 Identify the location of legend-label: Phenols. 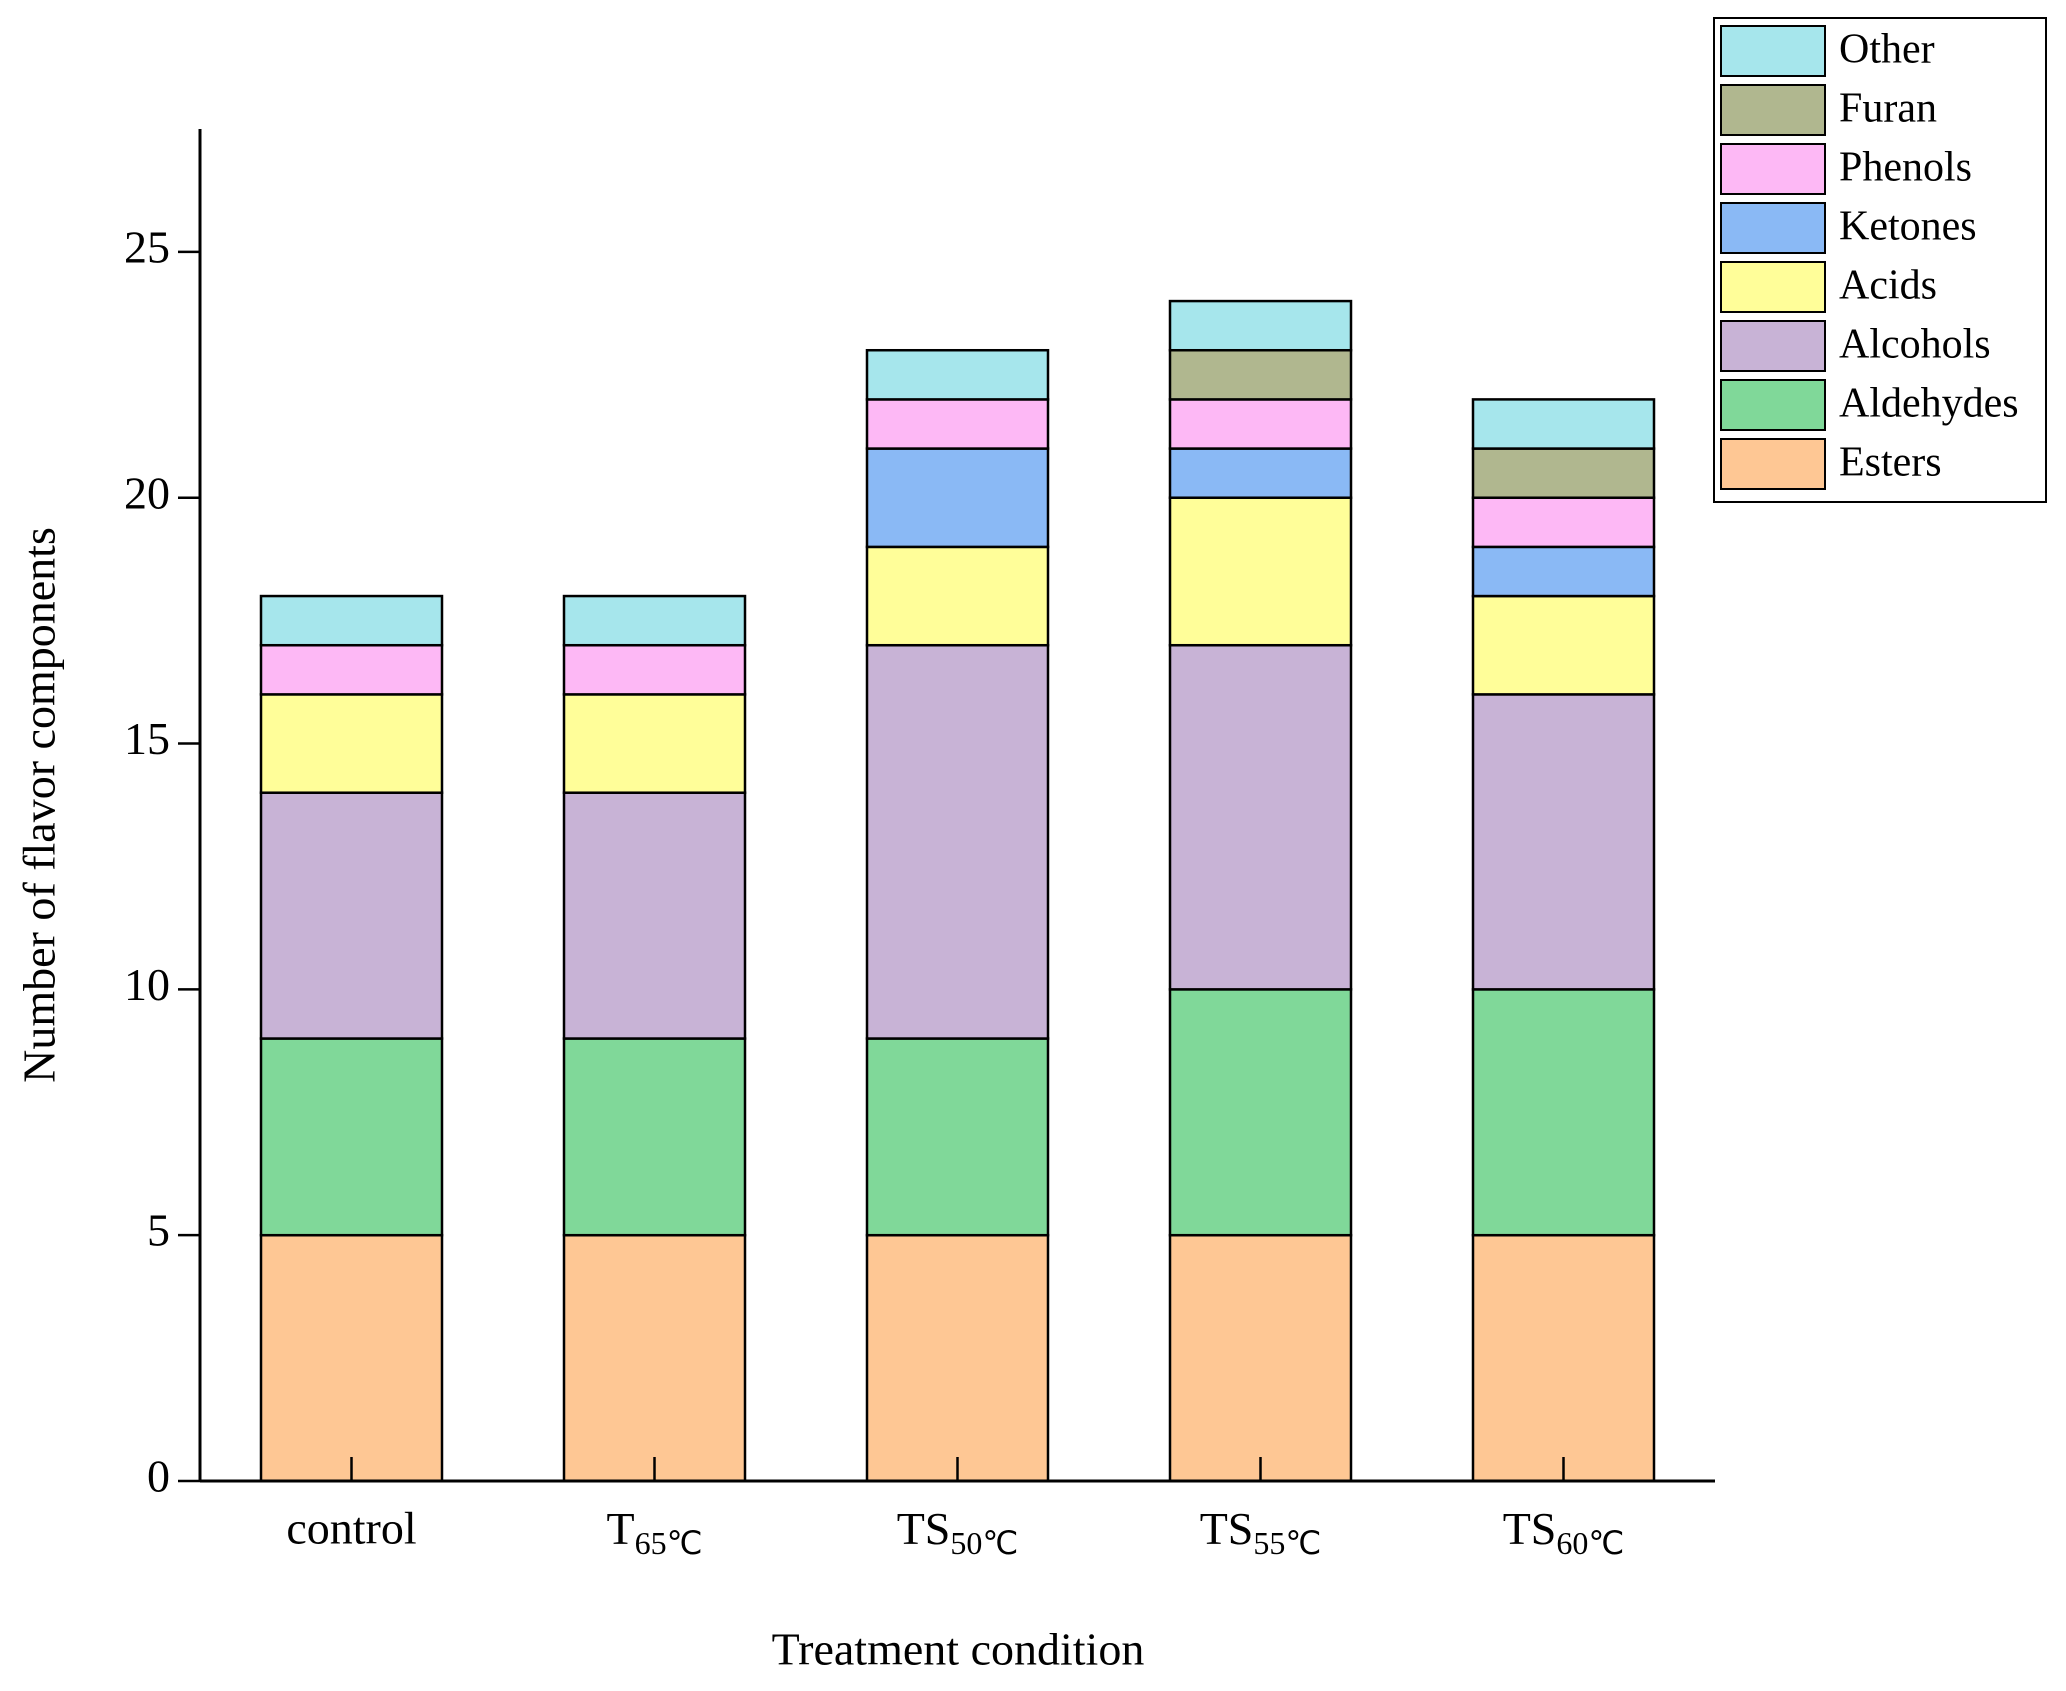
(1905, 168).